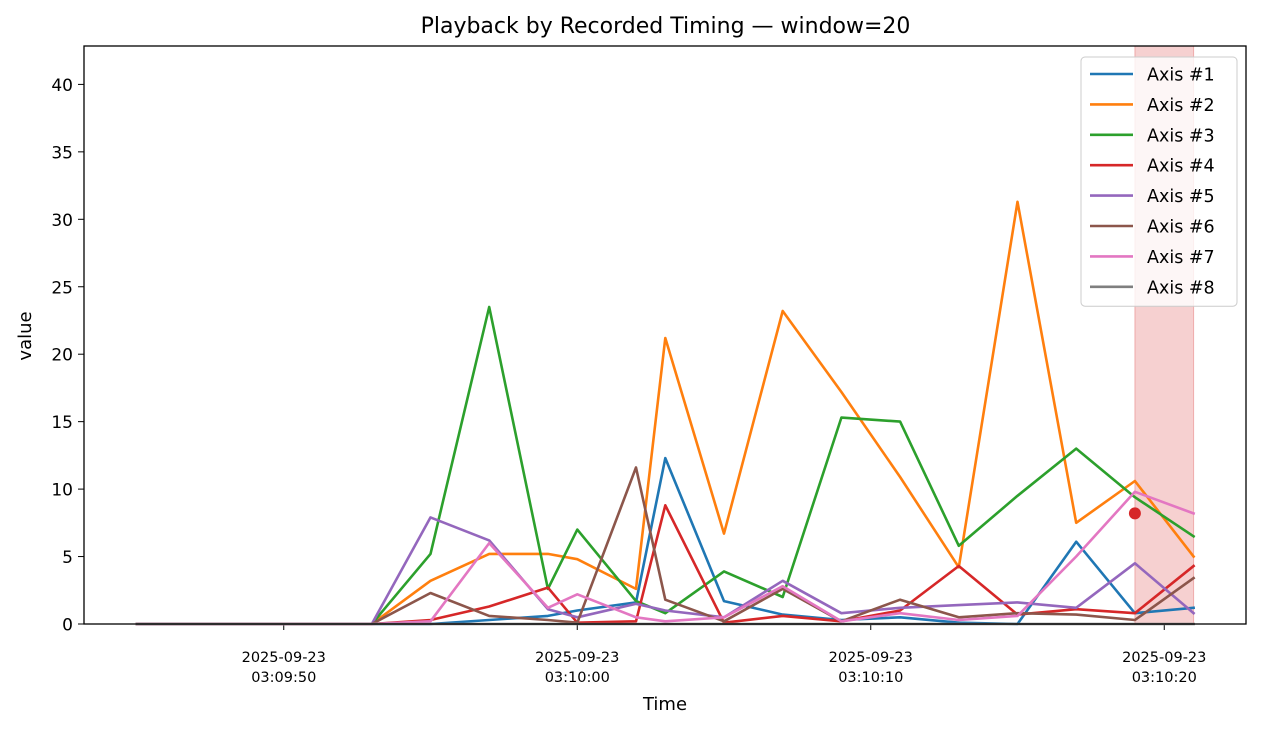 The height and width of the screenshot is (730, 1261). I want to click on y-axis-label: value, so click(25, 335).